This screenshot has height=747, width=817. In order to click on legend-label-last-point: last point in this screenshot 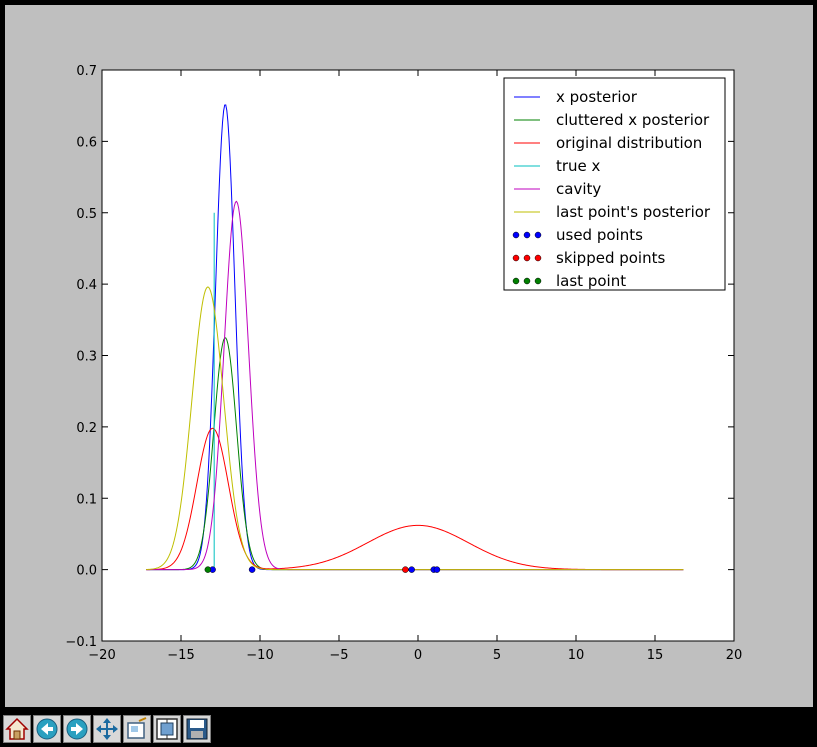, I will do `click(591, 281)`.